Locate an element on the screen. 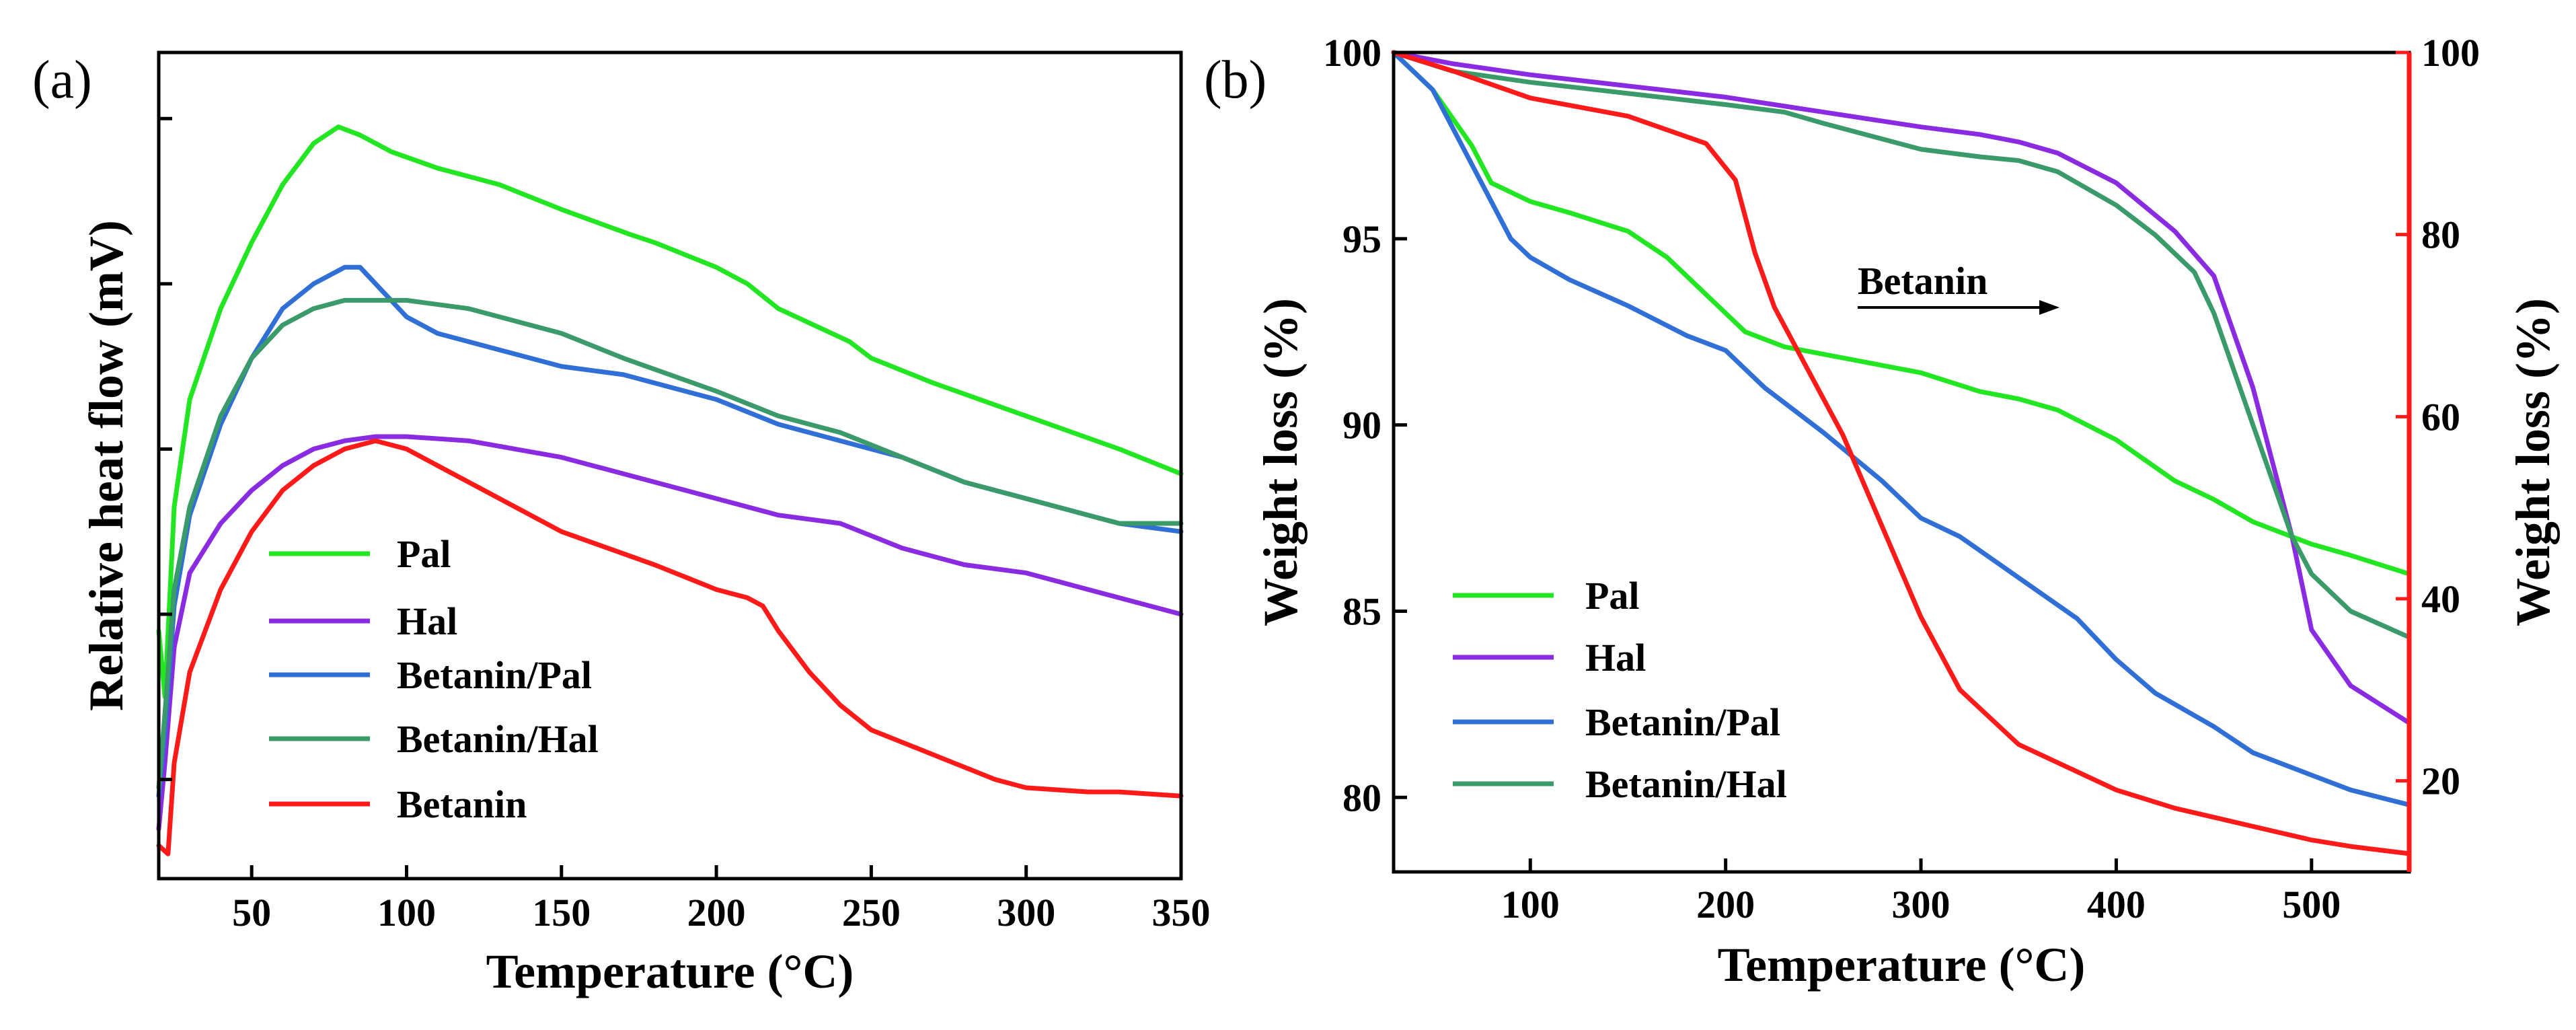 The image size is (2576, 1030). panel-b-legend-label-betanin-pal: Betanin/Pal is located at coordinates (1682, 722).